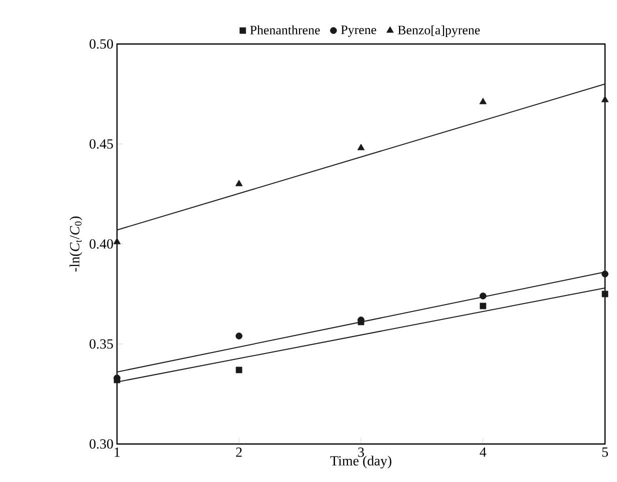 Image resolution: width=617 pixels, height=482 pixels. I want to click on y-axis-title: -ln(C$_{t}$/C$_{0}$), so click(76, 244).